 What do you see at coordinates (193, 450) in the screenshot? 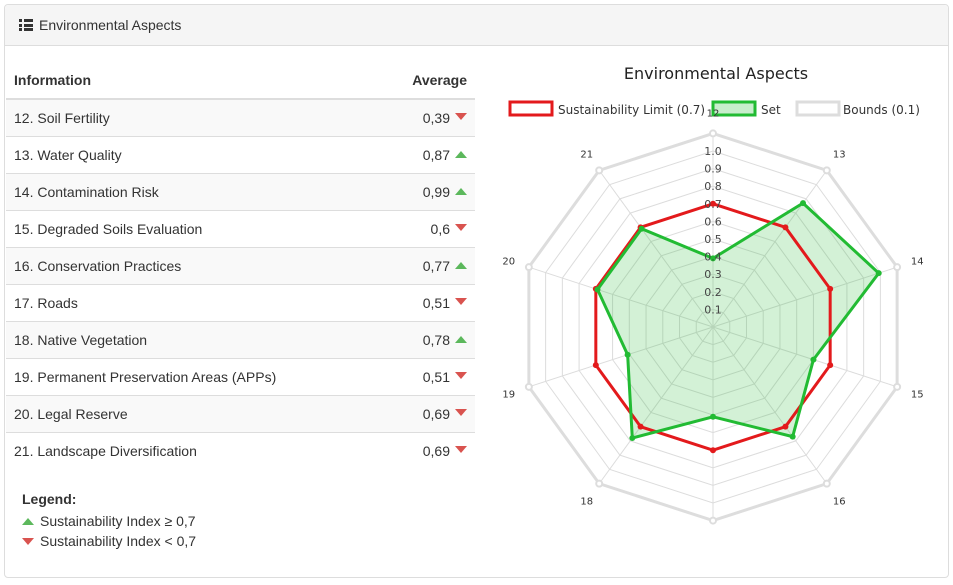
I see `row-label: 21. Landscape Diversification` at bounding box center [193, 450].